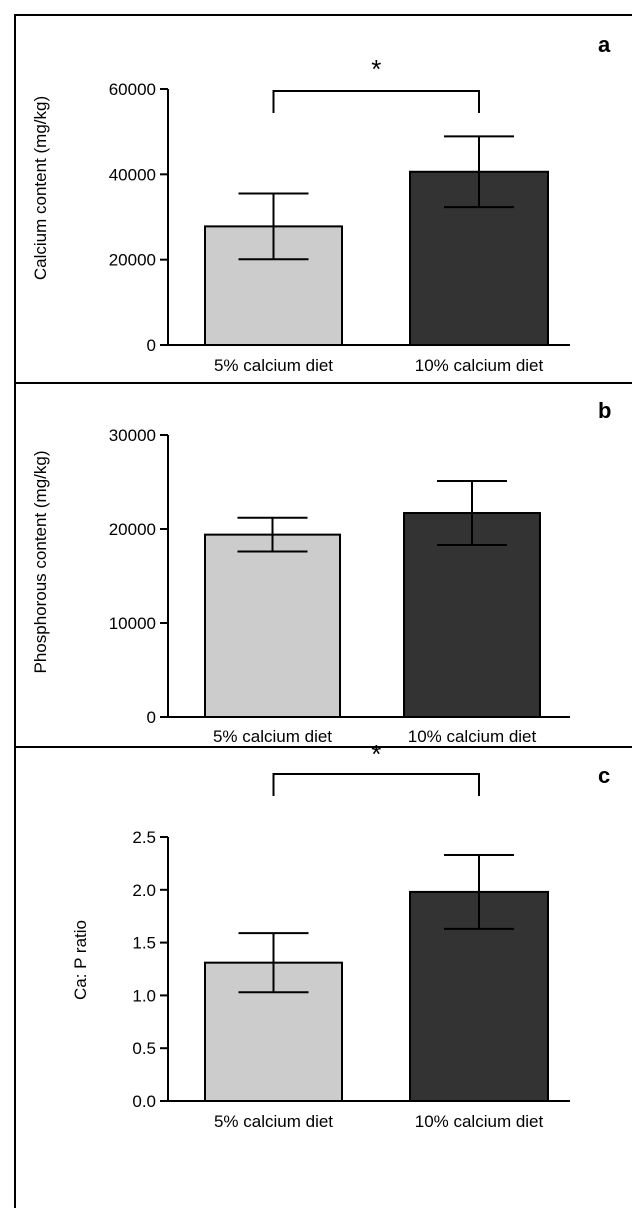 The width and height of the screenshot is (632, 1208). I want to click on panel-a-ylabel: Calcium content (mg/kg), so click(40, 188).